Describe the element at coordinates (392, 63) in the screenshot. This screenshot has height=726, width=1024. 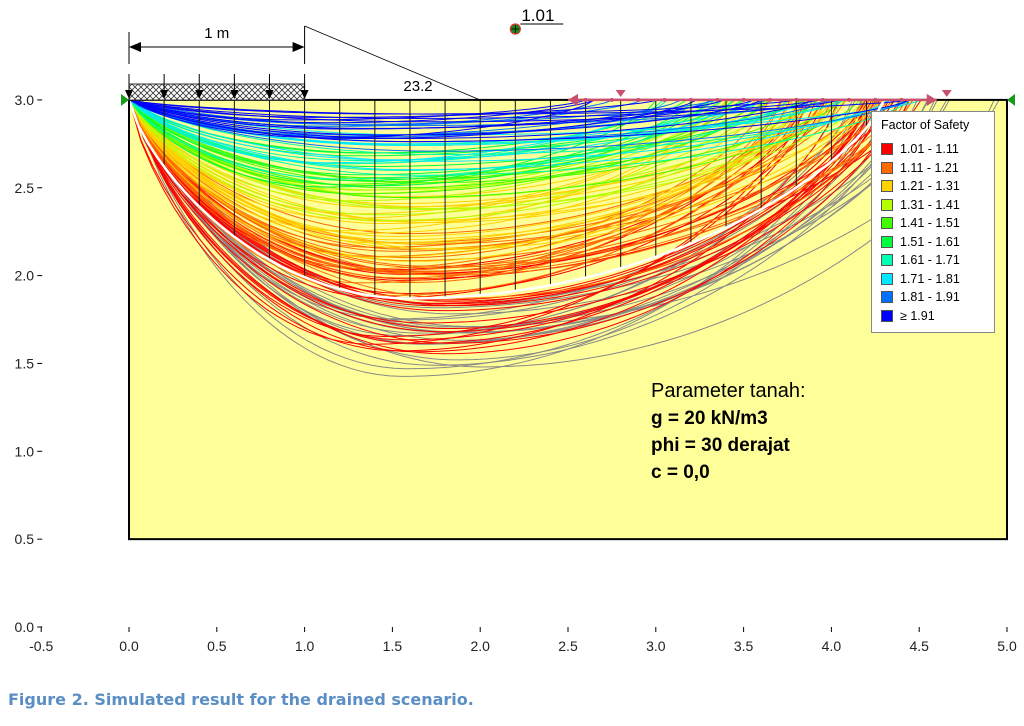
I see `angle-line` at that location.